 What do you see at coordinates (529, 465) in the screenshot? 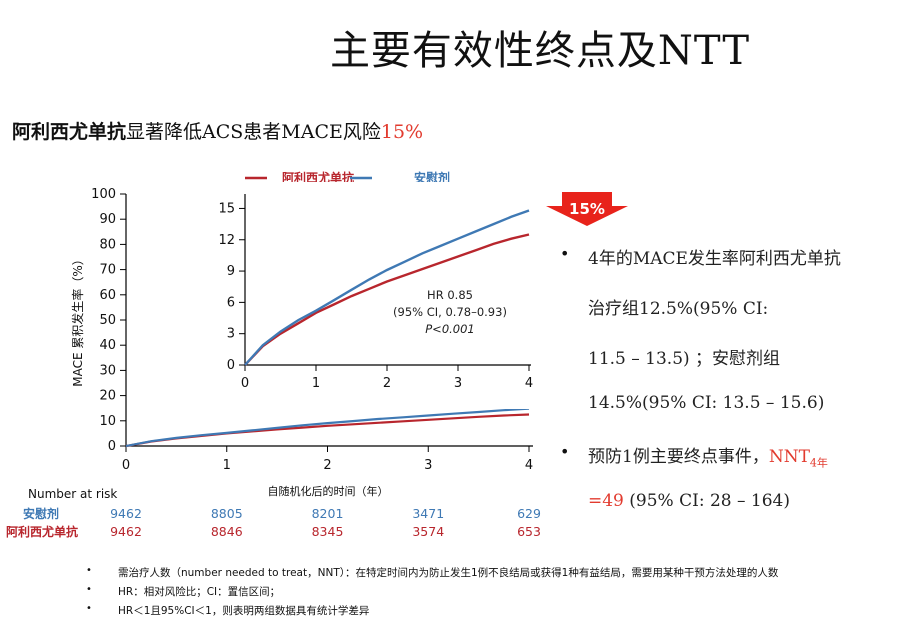
I see `x-tick-label: 4` at bounding box center [529, 465].